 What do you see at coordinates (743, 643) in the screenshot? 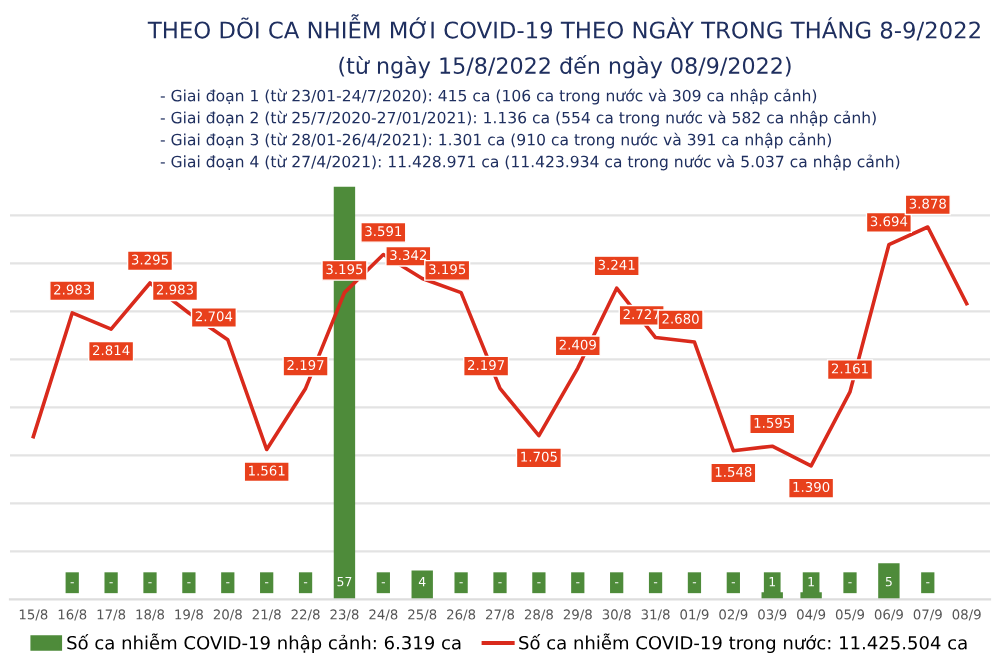
I see `legend-label: Số ca nhiễm COVID-19 trong nước: 11.425.504 ca` at bounding box center [743, 643].